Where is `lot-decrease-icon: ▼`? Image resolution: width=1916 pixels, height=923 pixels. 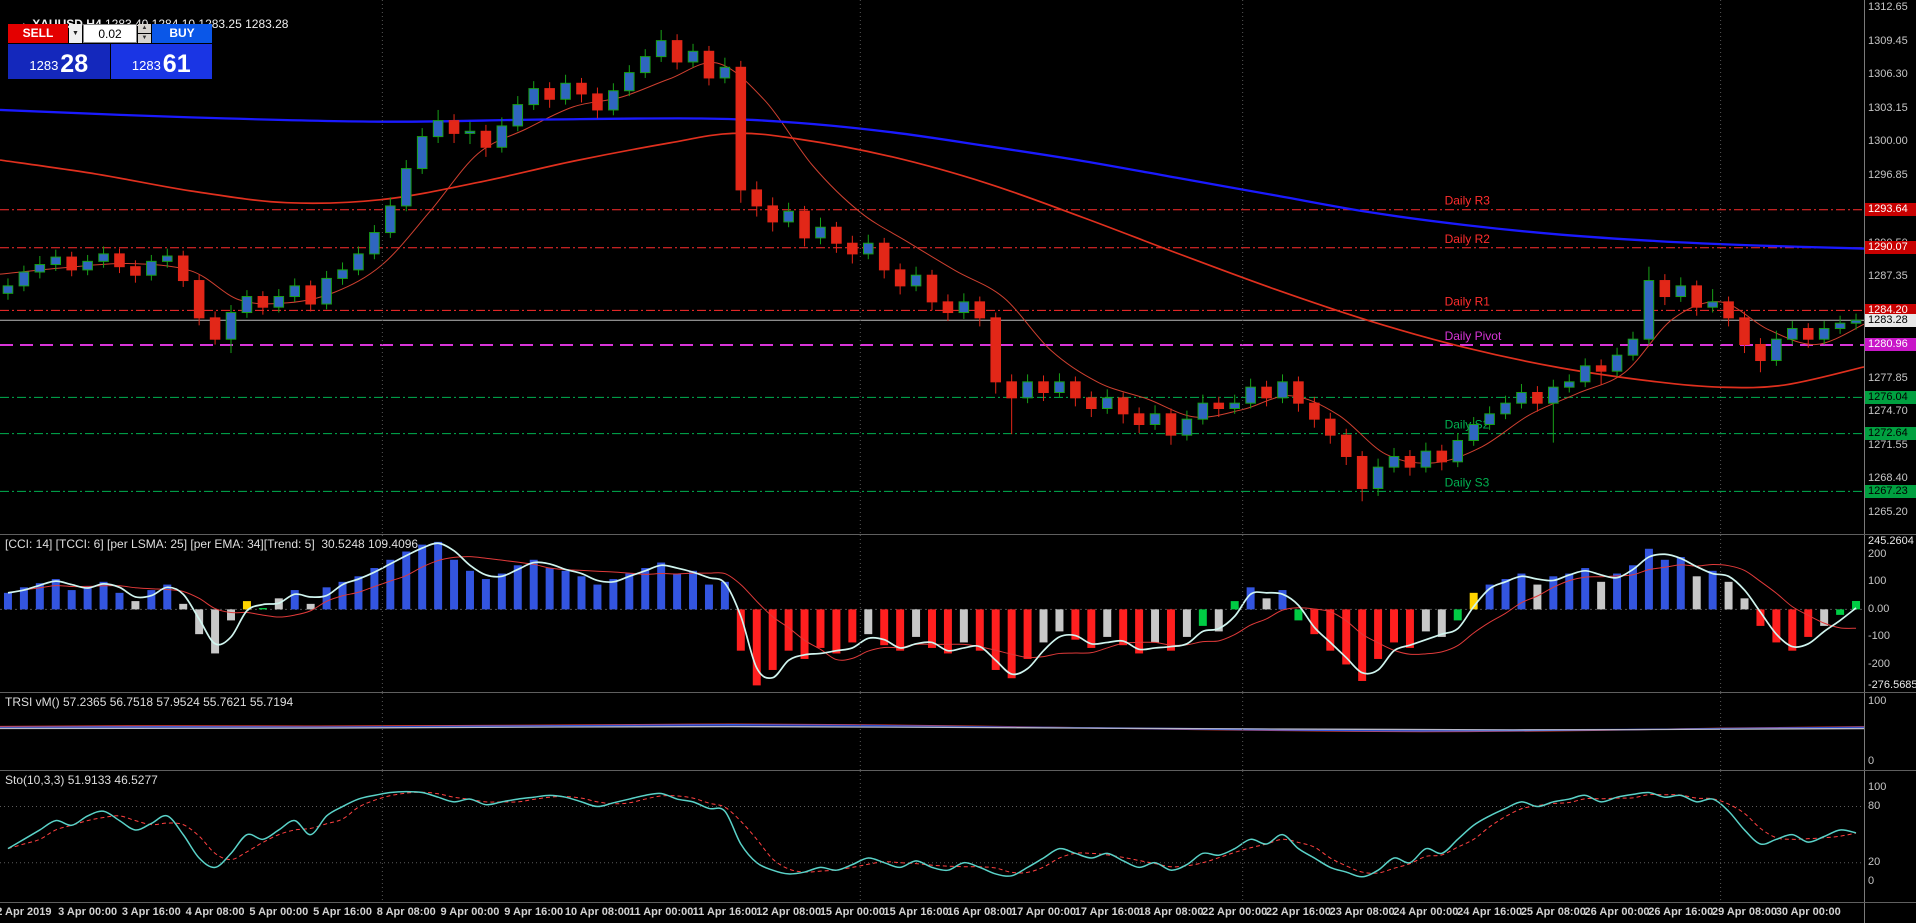 lot-decrease-icon: ▼ is located at coordinates (144, 38).